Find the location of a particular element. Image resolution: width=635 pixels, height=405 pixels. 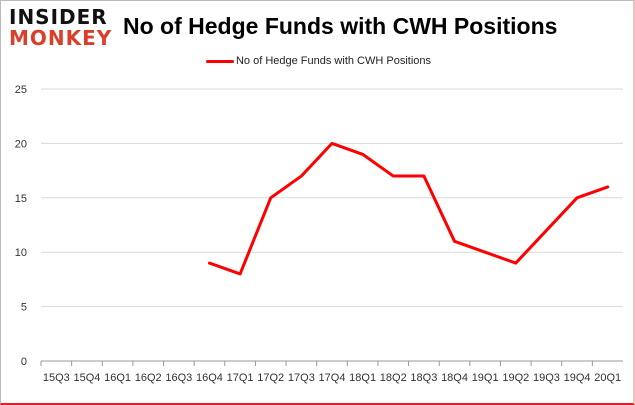

x-tick-label: 19Q3 is located at coordinates (546, 378).